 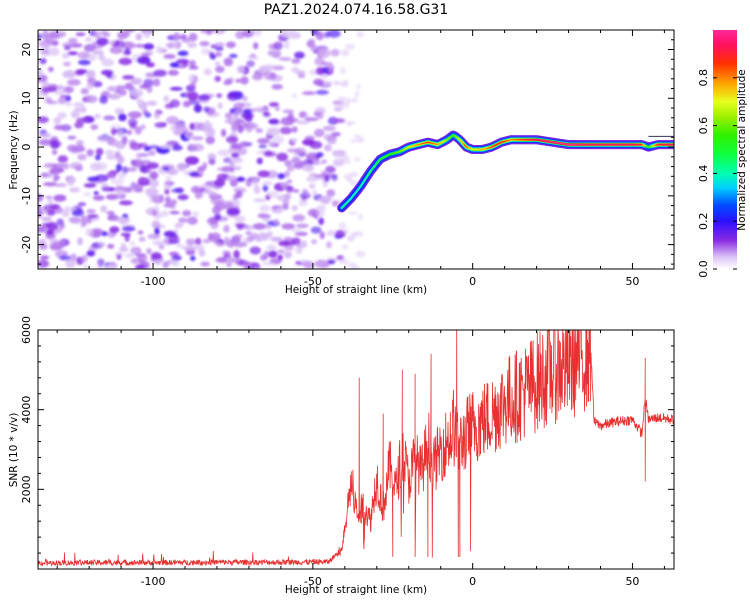 What do you see at coordinates (703, 174) in the screenshot?
I see `colorbar-tick-label: 0.4` at bounding box center [703, 174].